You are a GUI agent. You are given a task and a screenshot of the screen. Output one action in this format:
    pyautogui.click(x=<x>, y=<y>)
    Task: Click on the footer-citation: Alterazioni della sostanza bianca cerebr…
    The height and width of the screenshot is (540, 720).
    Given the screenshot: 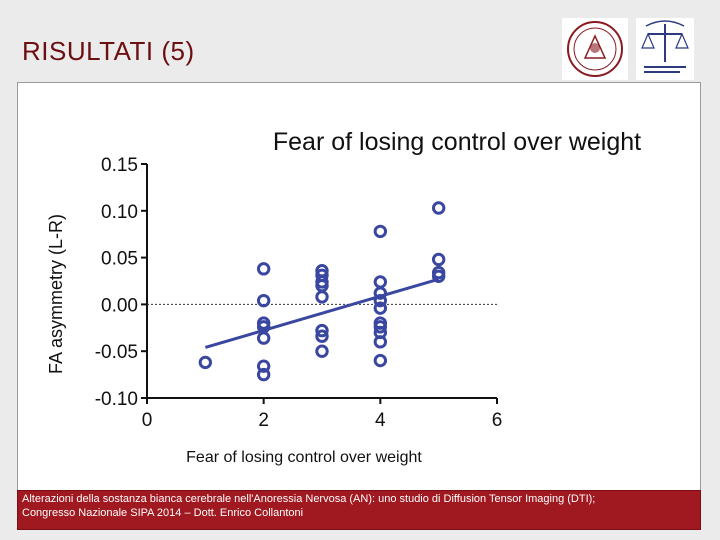 What is the action you would take?
    pyautogui.click(x=359, y=510)
    